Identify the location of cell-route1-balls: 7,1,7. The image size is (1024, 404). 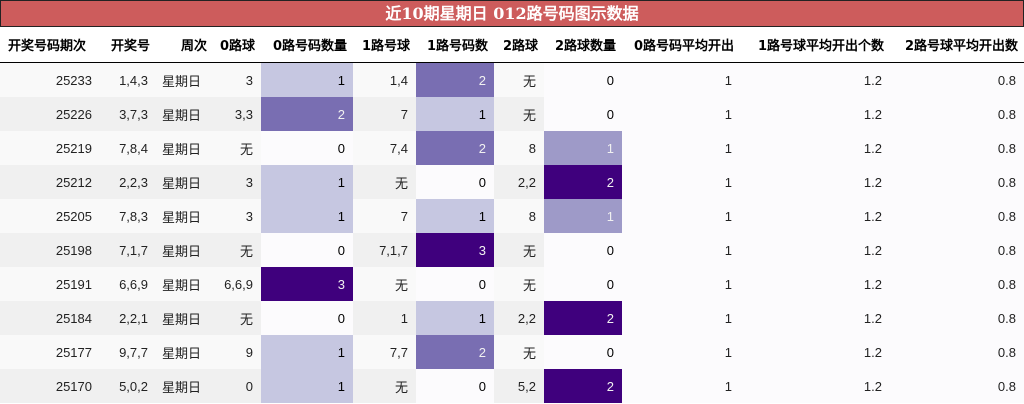
(384, 250).